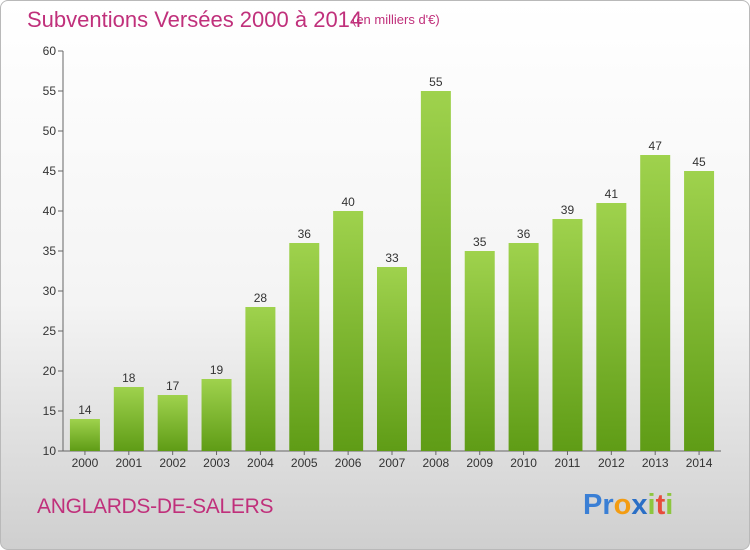 The width and height of the screenshot is (750, 550). I want to click on x-tick-label-2003: 2003, so click(216, 463).